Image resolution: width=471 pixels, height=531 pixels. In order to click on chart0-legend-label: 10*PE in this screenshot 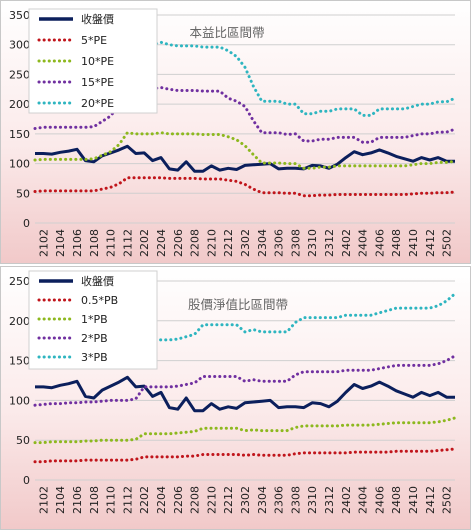, I will do `click(97, 61)`.